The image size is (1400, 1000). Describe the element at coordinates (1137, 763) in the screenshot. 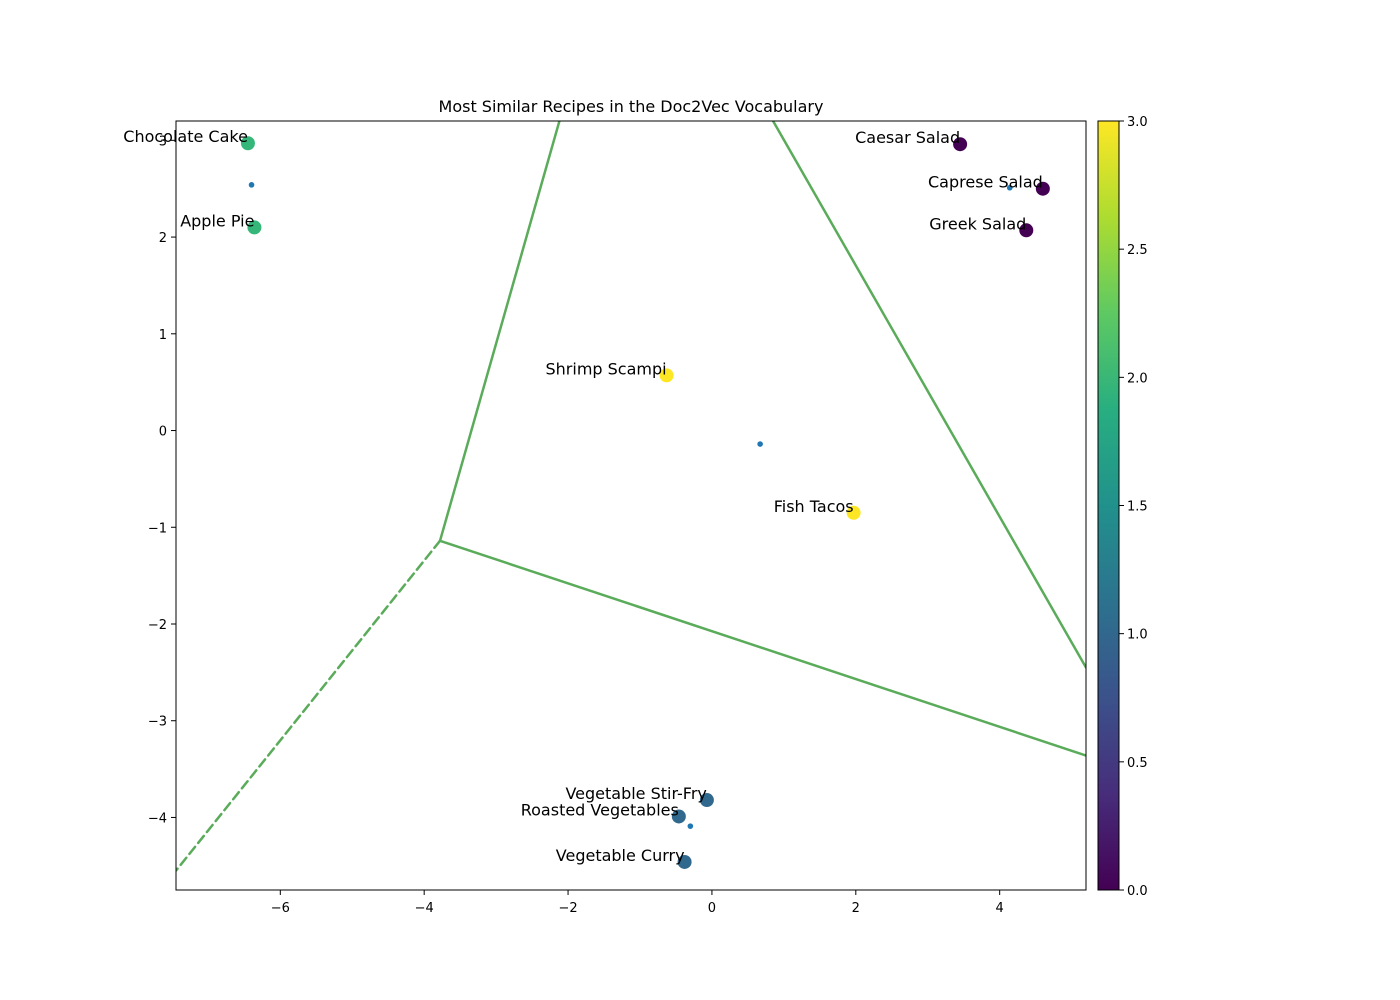

I see `colorbar-tick-label-1: 0.5` at that location.